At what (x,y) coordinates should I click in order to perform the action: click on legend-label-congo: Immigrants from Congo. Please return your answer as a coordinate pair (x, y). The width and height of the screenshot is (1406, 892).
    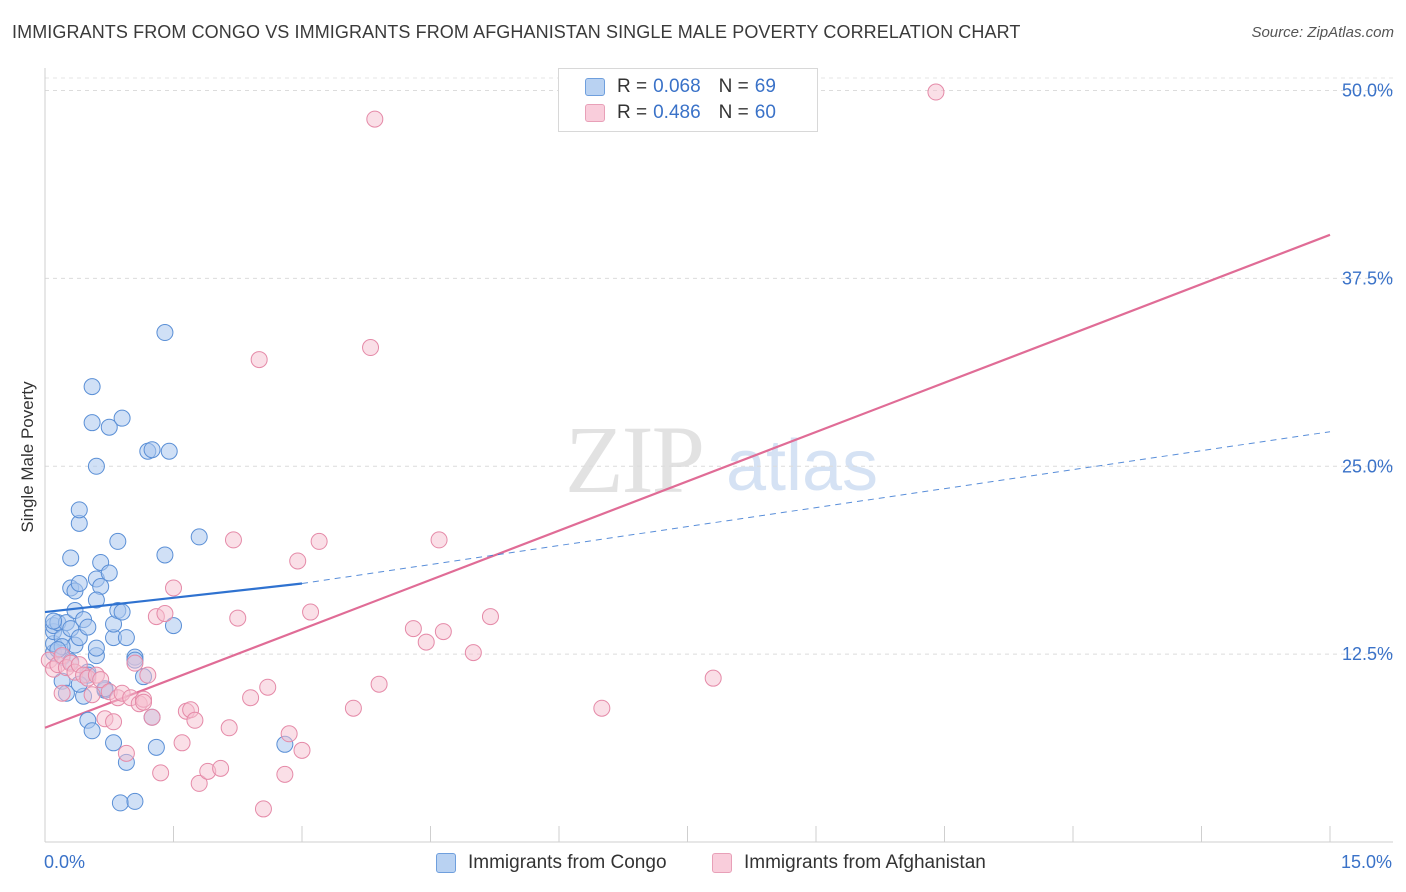
    Looking at the image, I should click on (567, 862).